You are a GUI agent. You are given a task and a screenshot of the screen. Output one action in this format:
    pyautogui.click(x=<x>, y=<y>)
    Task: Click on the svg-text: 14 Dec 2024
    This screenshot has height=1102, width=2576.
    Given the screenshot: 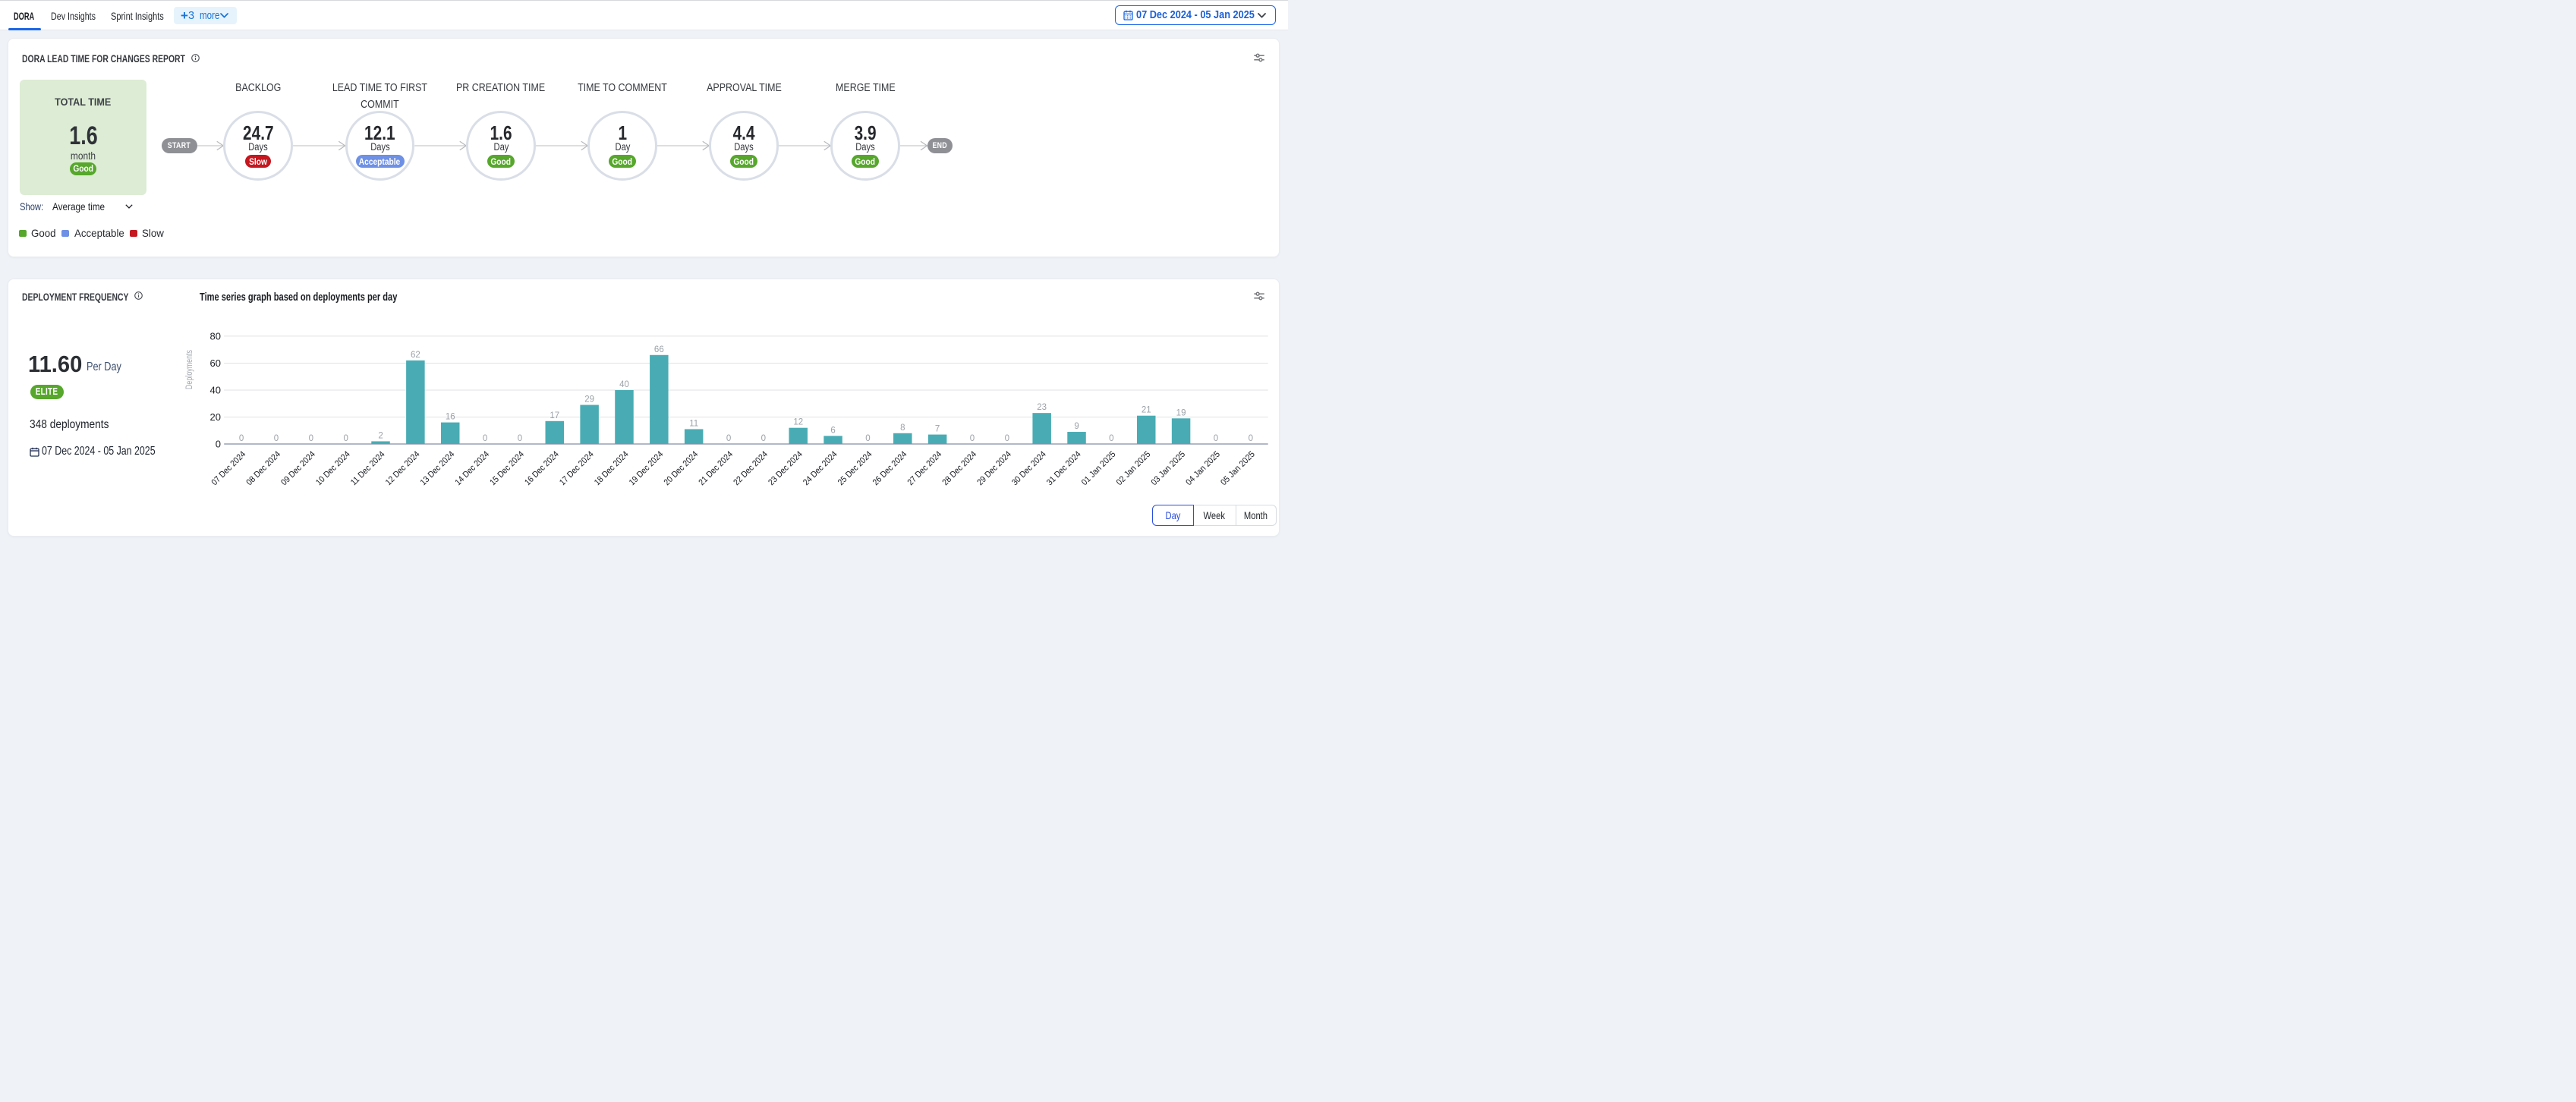 What is the action you would take?
    pyautogui.click(x=473, y=468)
    